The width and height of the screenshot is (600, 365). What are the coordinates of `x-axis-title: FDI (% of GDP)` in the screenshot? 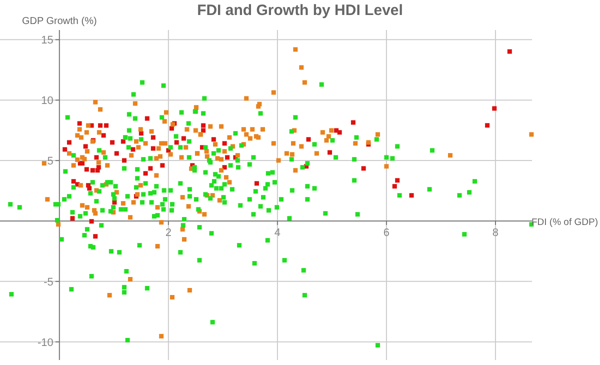 It's located at (564, 222).